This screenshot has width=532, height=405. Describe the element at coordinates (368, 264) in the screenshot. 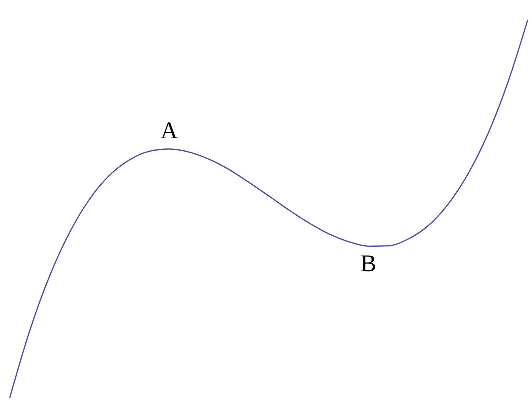

I see `annotation: B` at that location.